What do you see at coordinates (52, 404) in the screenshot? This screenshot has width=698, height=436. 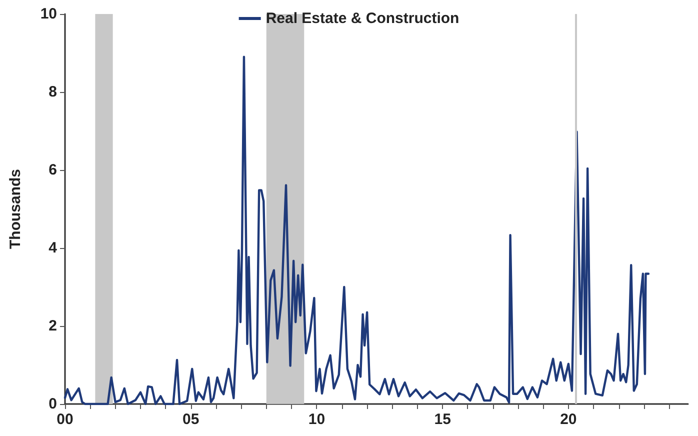 I see `y-tick-label: 0` at bounding box center [52, 404].